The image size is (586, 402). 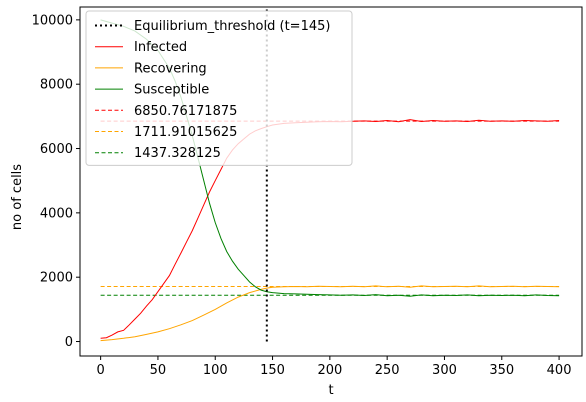 I want to click on legend-entry-6: 1437.328125, so click(x=177, y=153).